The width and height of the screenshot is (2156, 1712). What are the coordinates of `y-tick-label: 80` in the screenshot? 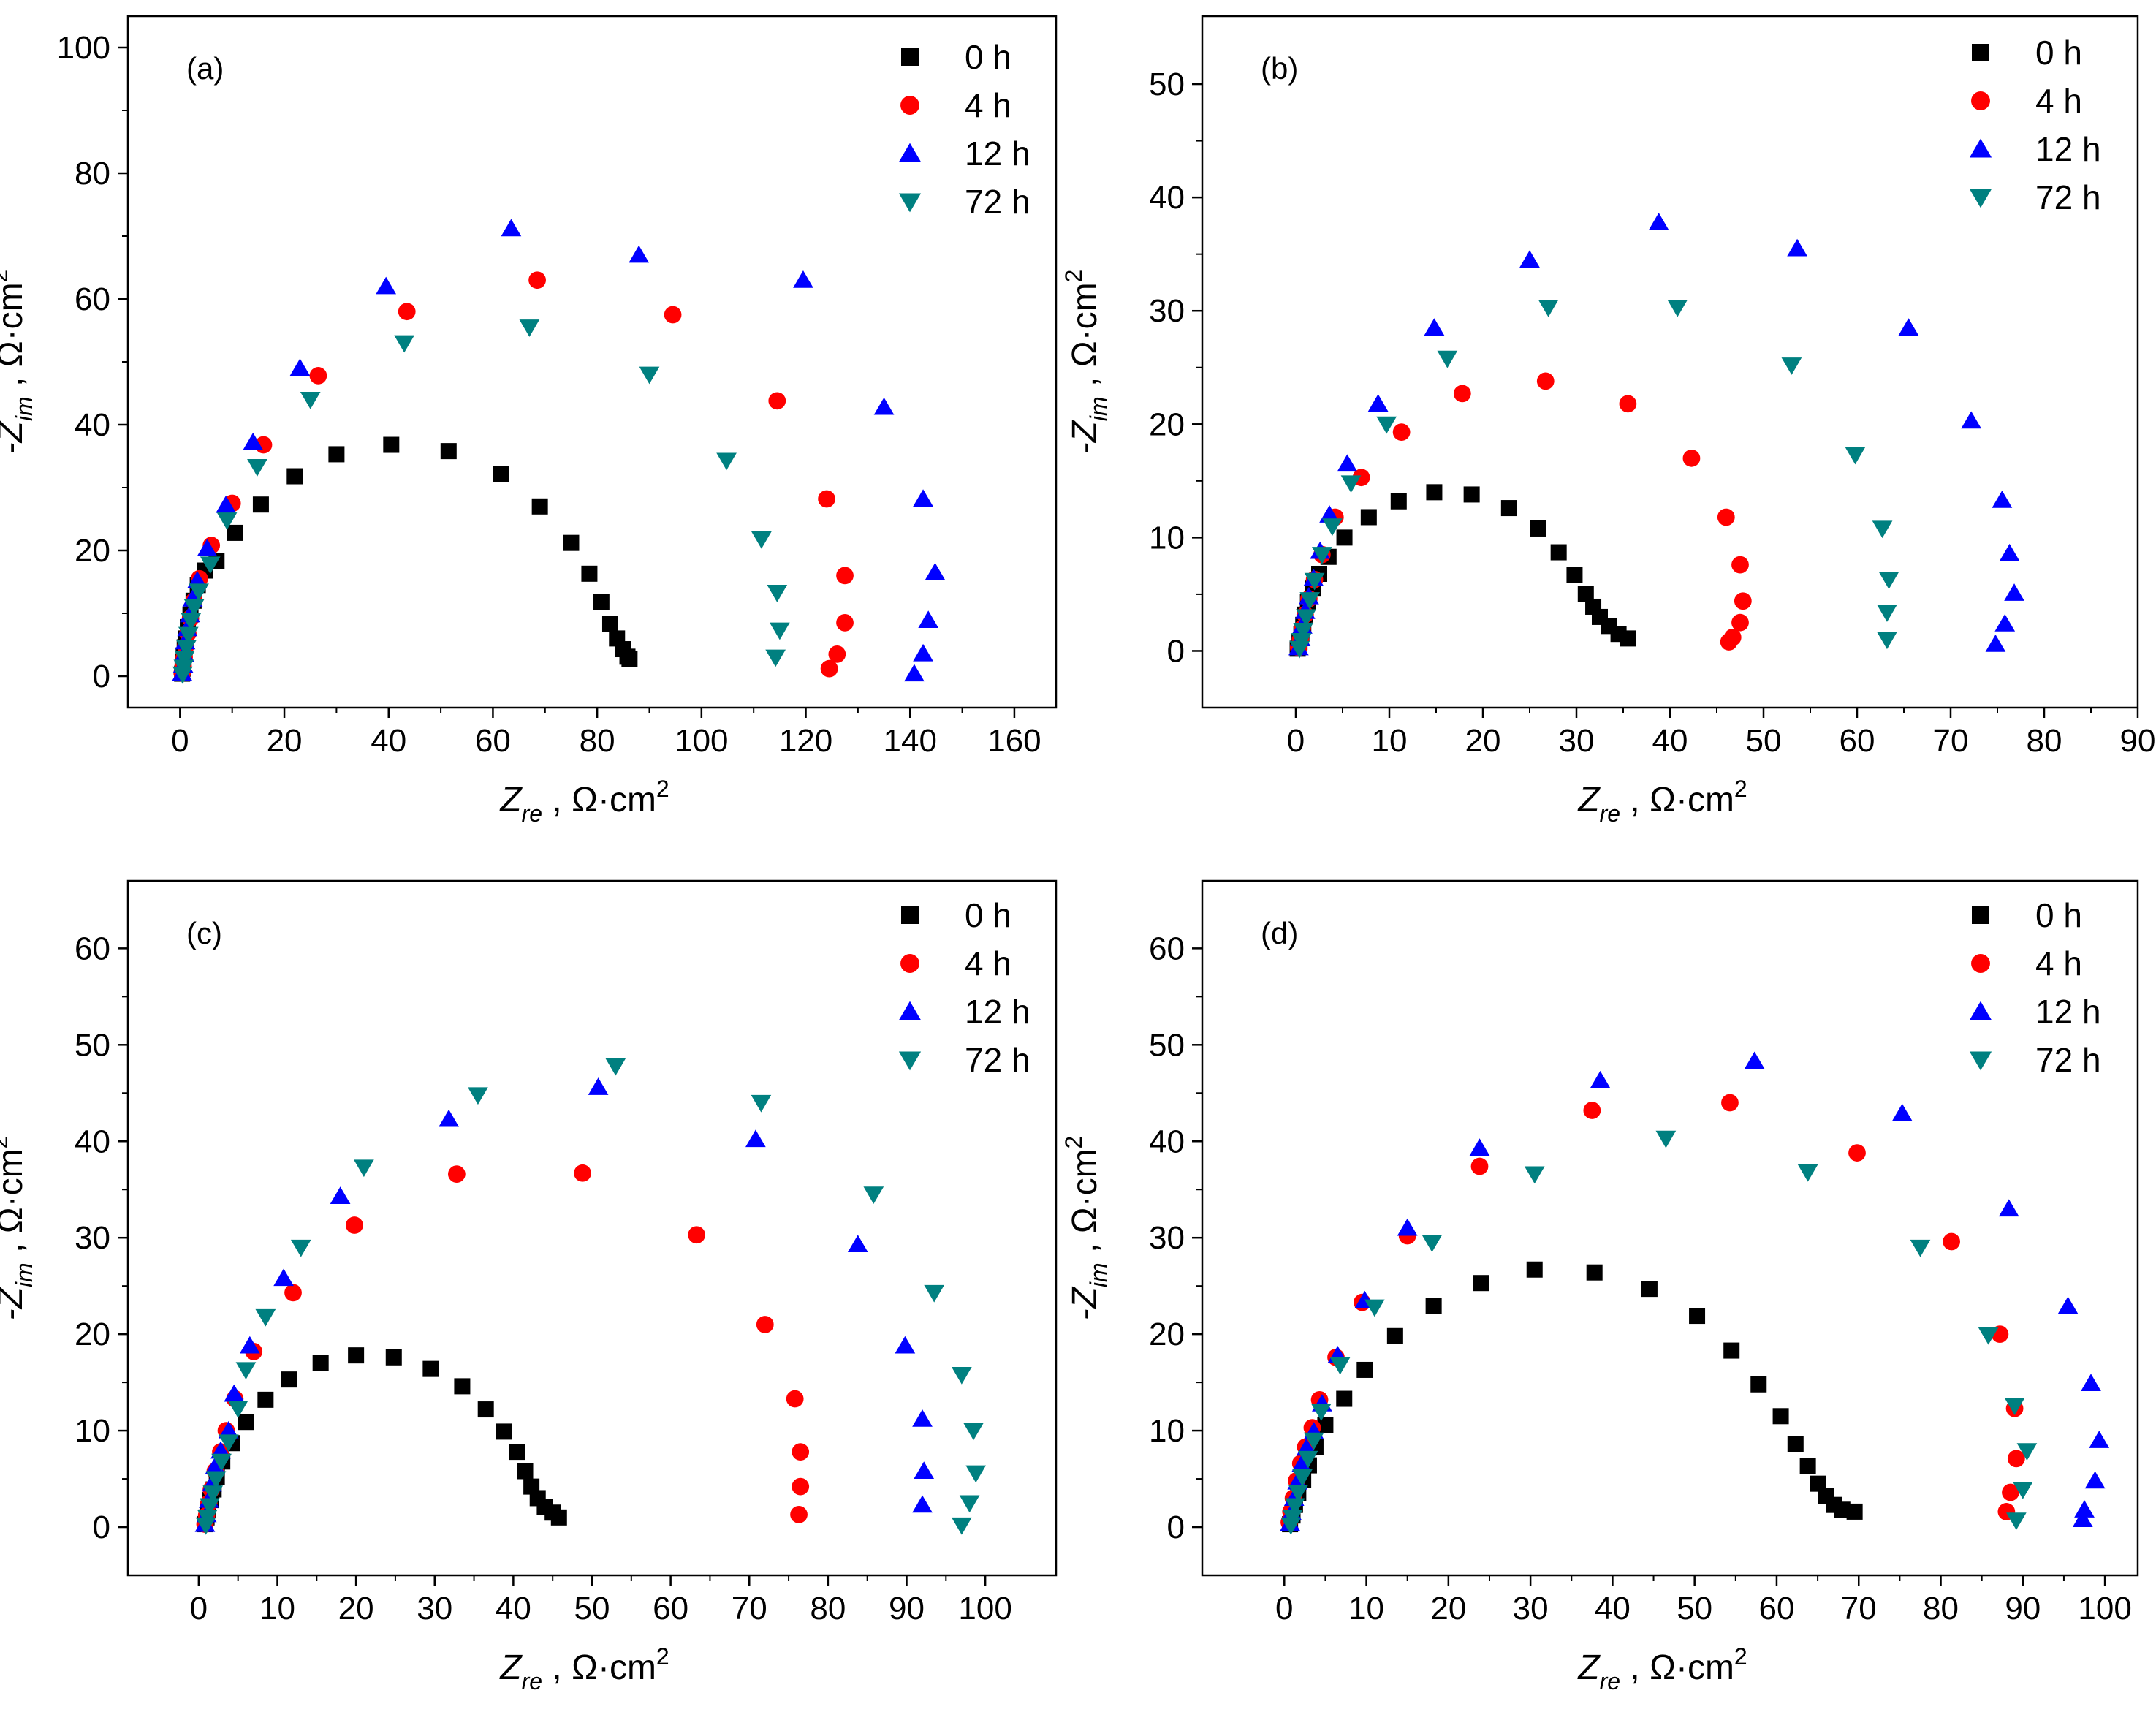 It's located at (93, 174).